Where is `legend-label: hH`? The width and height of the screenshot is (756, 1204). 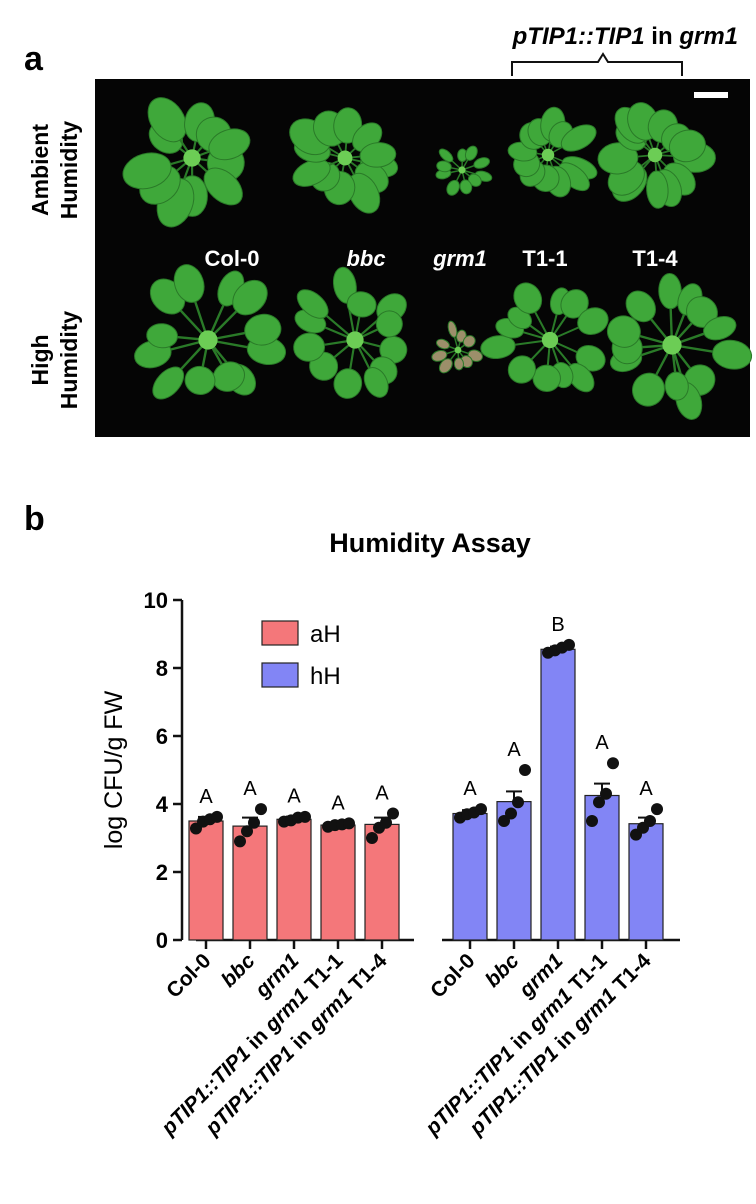
legend-label: hH is located at coordinates (325, 676).